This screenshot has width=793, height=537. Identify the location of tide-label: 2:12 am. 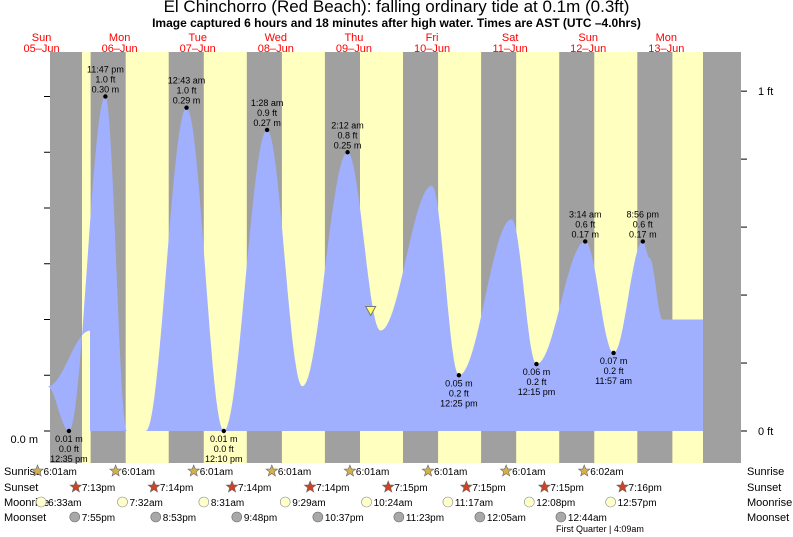
(347, 125).